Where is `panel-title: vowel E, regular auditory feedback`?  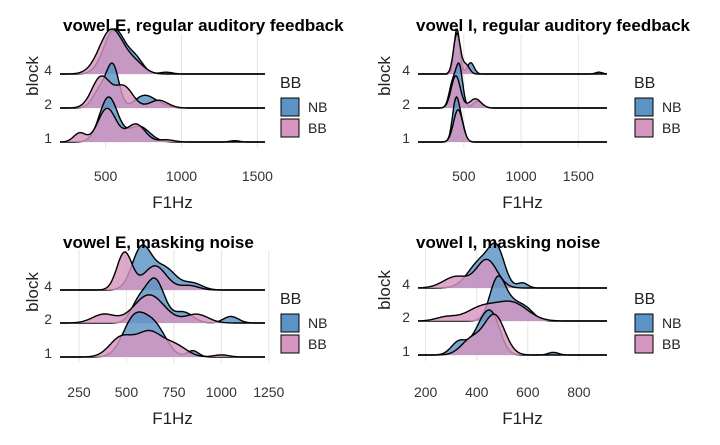
panel-title: vowel E, regular auditory feedback is located at coordinates (203, 25).